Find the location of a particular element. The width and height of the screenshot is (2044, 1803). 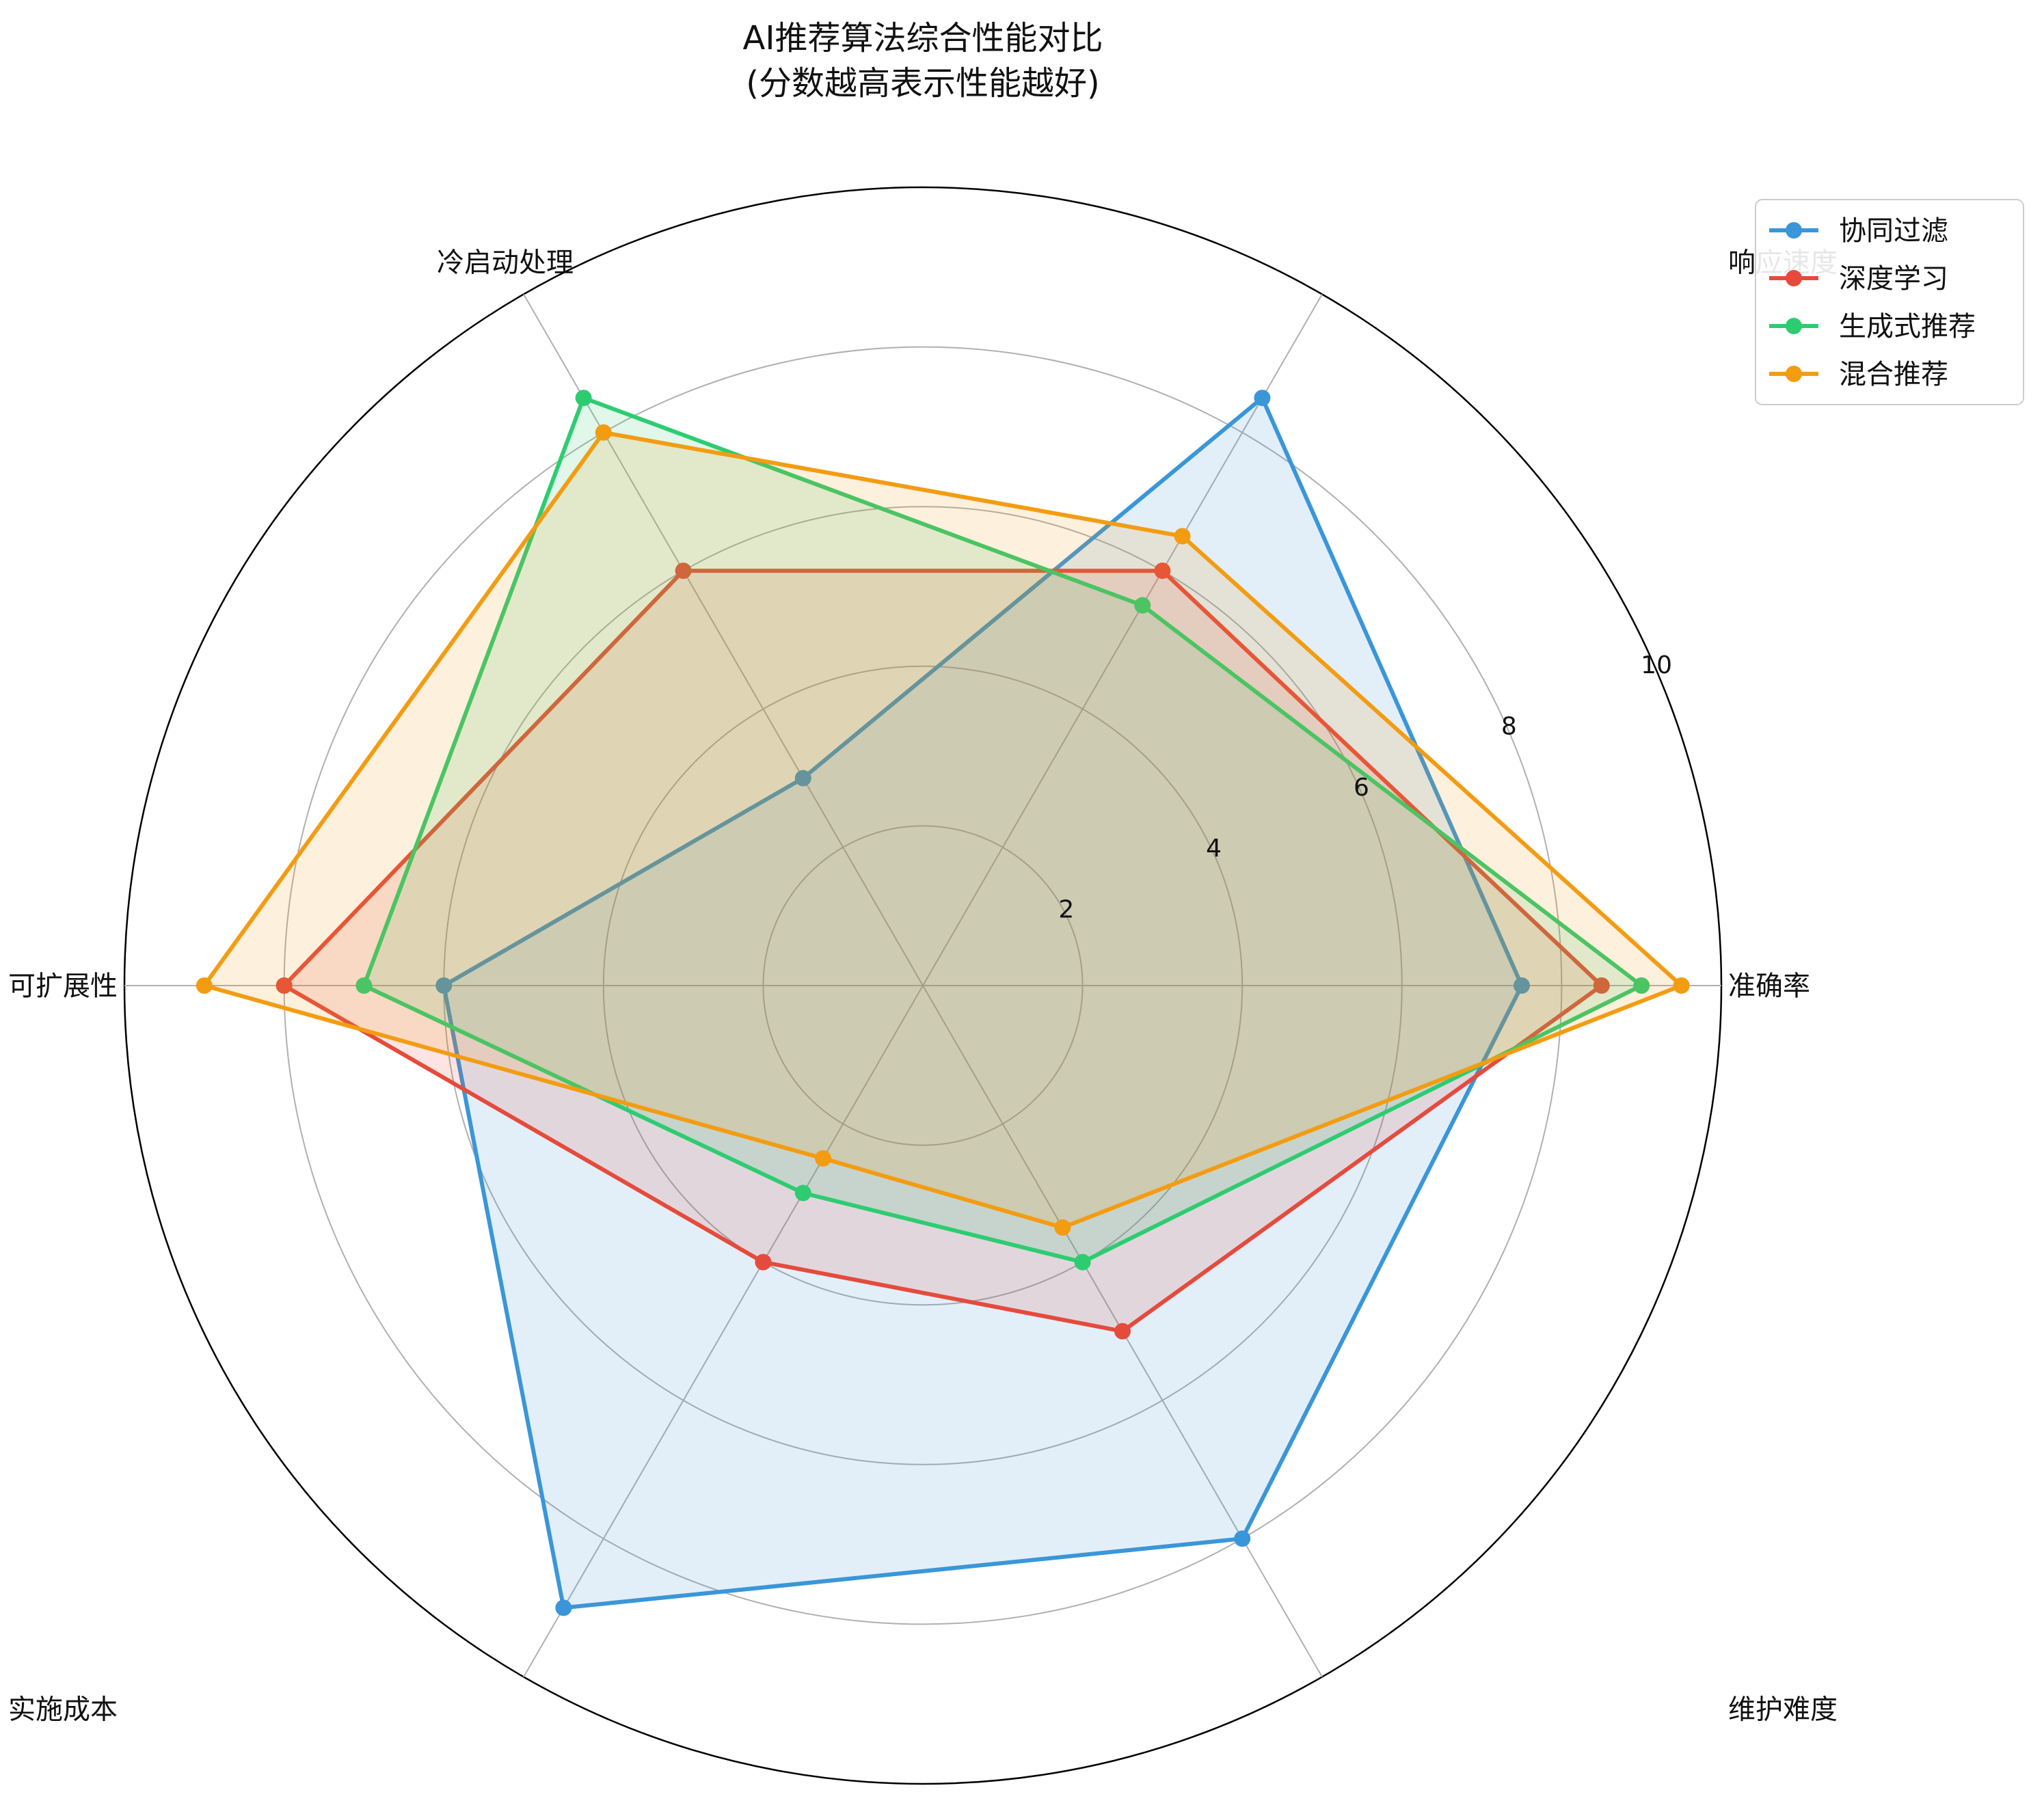

radial-tick-labels: 2 4 6 8 10 is located at coordinates (1365, 787).